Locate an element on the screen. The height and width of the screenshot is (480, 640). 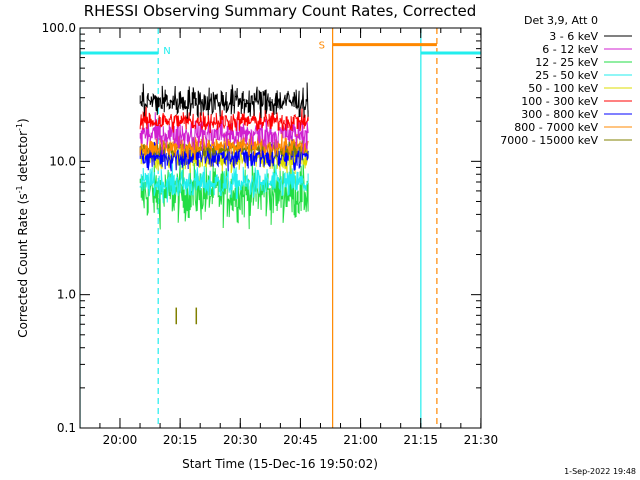
legend-label: 300 - 800 keV is located at coordinates (559, 114).